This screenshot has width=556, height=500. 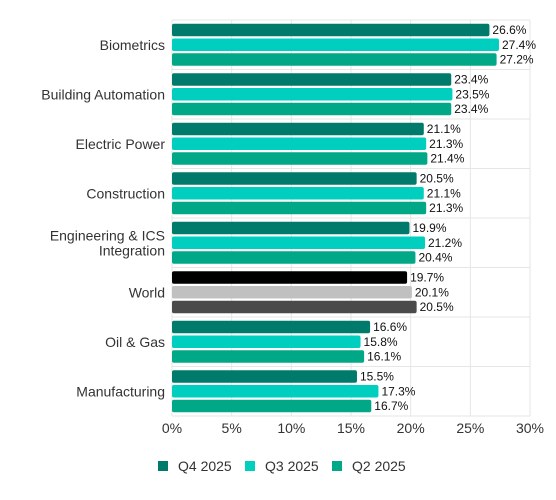 I want to click on data-label: 15.5%, so click(x=377, y=377).